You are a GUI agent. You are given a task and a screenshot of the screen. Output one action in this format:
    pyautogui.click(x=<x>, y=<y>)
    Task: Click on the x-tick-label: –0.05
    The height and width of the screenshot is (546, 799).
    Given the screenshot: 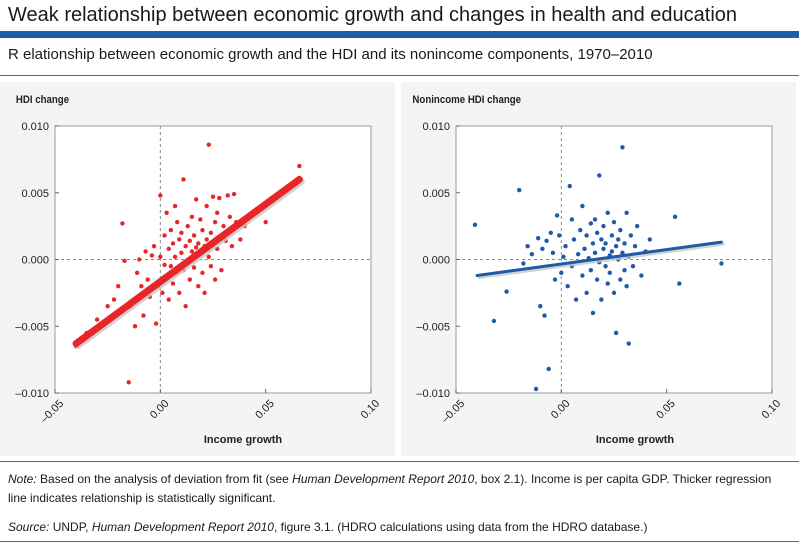 What is the action you would take?
    pyautogui.click(x=52, y=412)
    